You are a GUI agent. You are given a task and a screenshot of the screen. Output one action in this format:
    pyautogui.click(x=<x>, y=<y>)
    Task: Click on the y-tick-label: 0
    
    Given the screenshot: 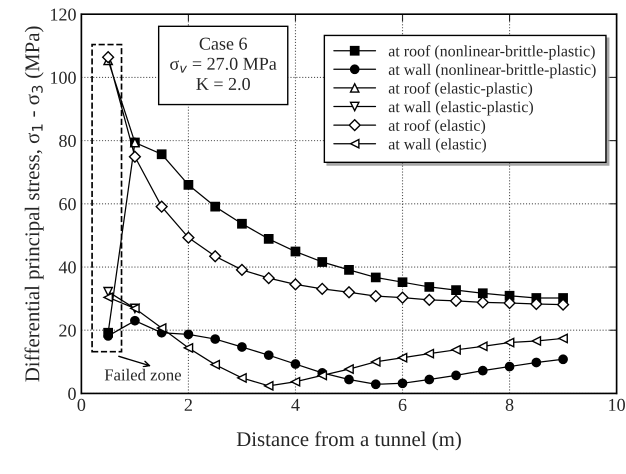 What is the action you would take?
    pyautogui.click(x=72, y=394)
    